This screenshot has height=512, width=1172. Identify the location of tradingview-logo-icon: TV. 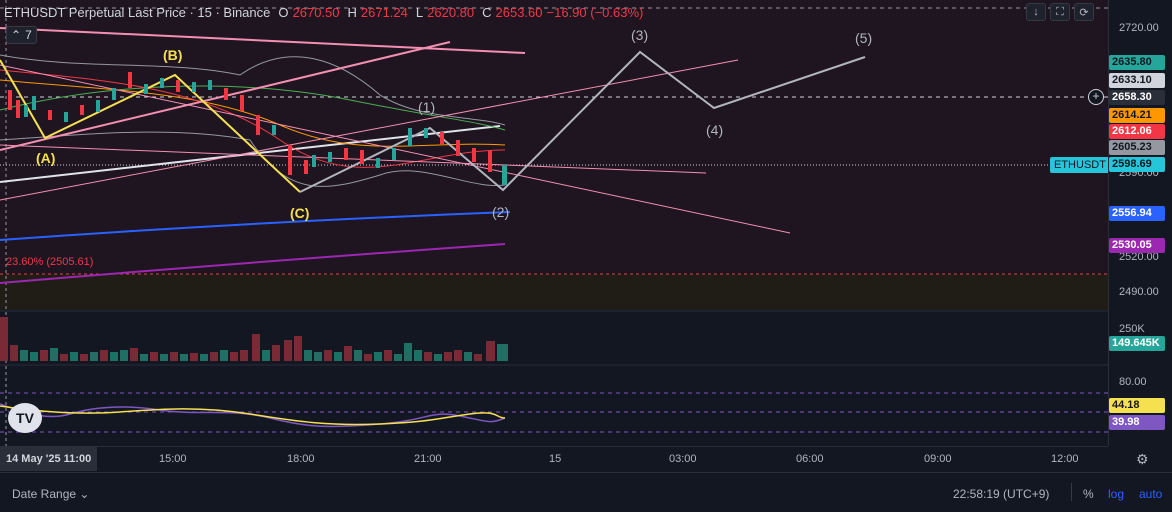
(25, 418).